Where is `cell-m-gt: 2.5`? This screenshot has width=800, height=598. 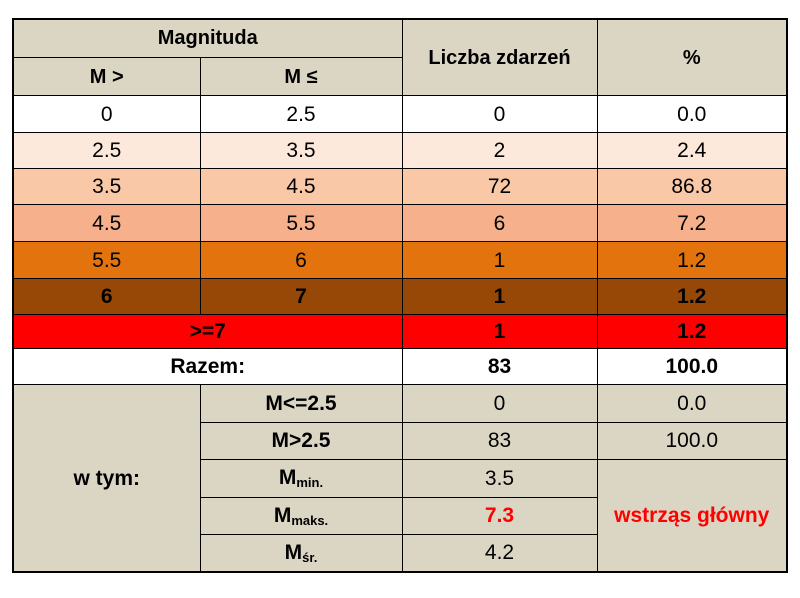 cell-m-gt: 2.5 is located at coordinates (106, 150).